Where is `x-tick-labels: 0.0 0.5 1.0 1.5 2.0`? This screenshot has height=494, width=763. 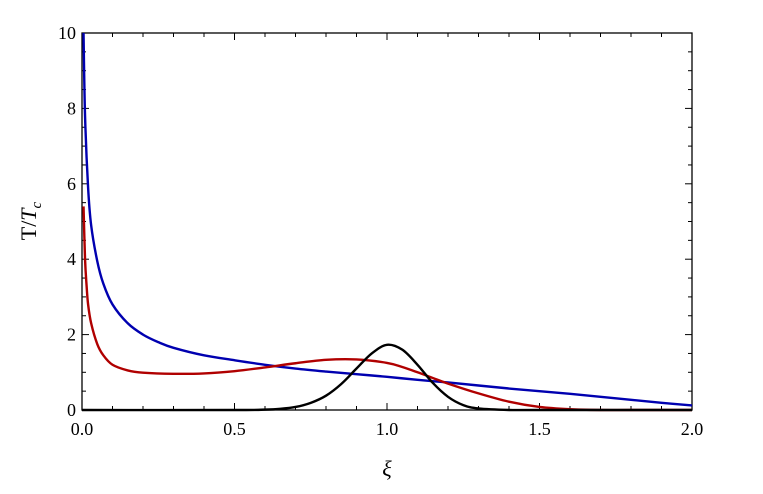
x-tick-labels: 0.0 0.5 1.0 1.5 2.0 is located at coordinates (387, 429).